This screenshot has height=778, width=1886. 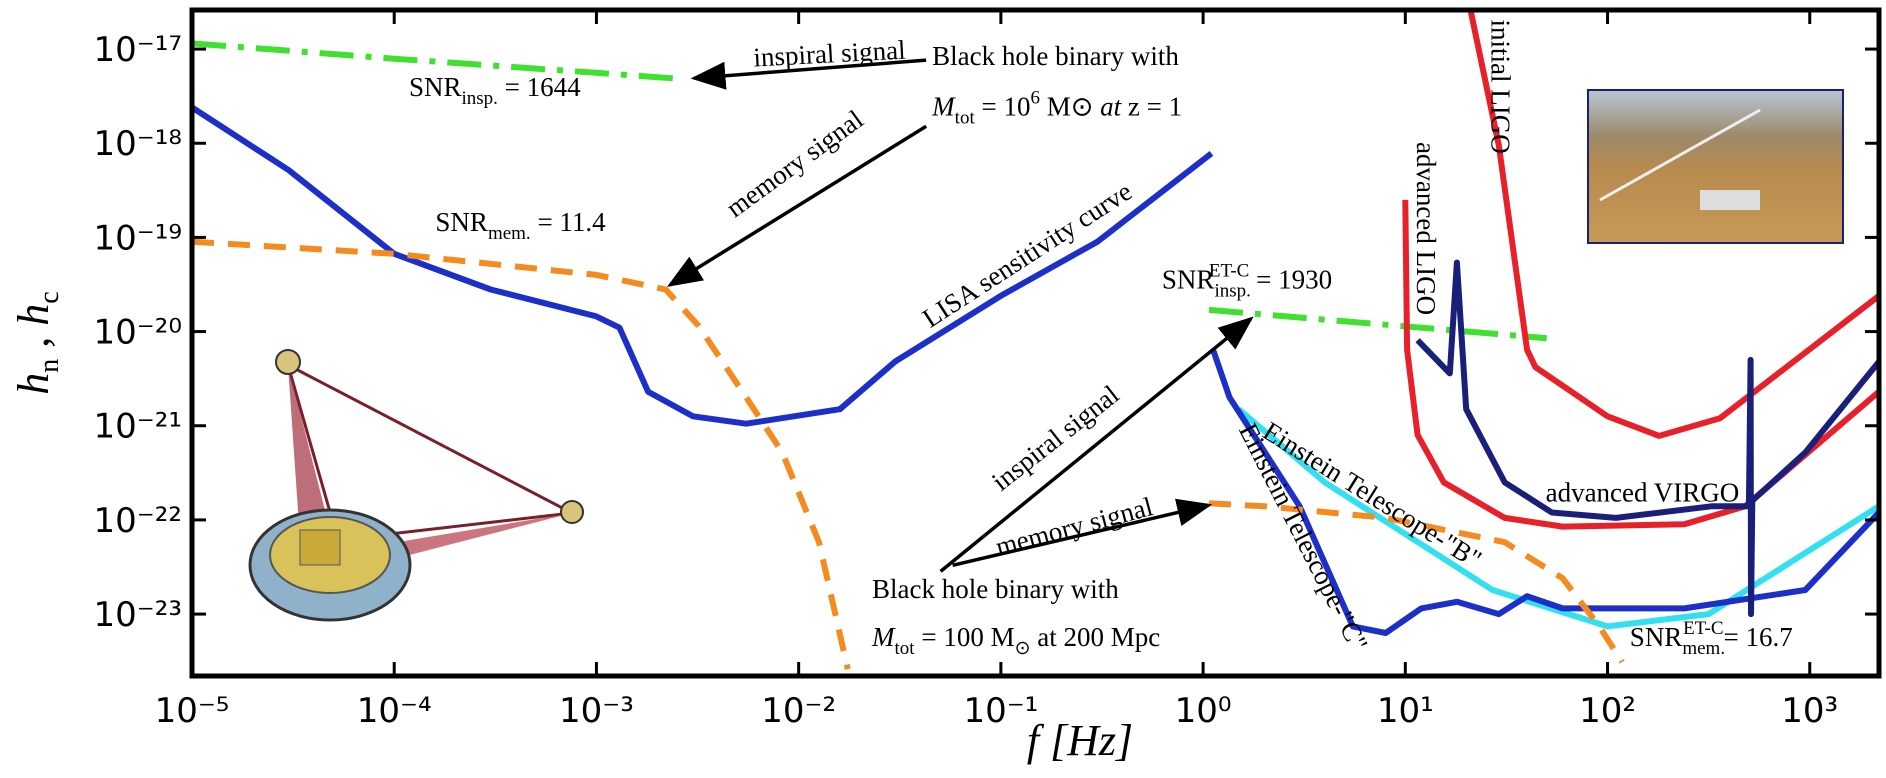 I want to click on annotation-part: = 100 M, so click(x=965, y=637).